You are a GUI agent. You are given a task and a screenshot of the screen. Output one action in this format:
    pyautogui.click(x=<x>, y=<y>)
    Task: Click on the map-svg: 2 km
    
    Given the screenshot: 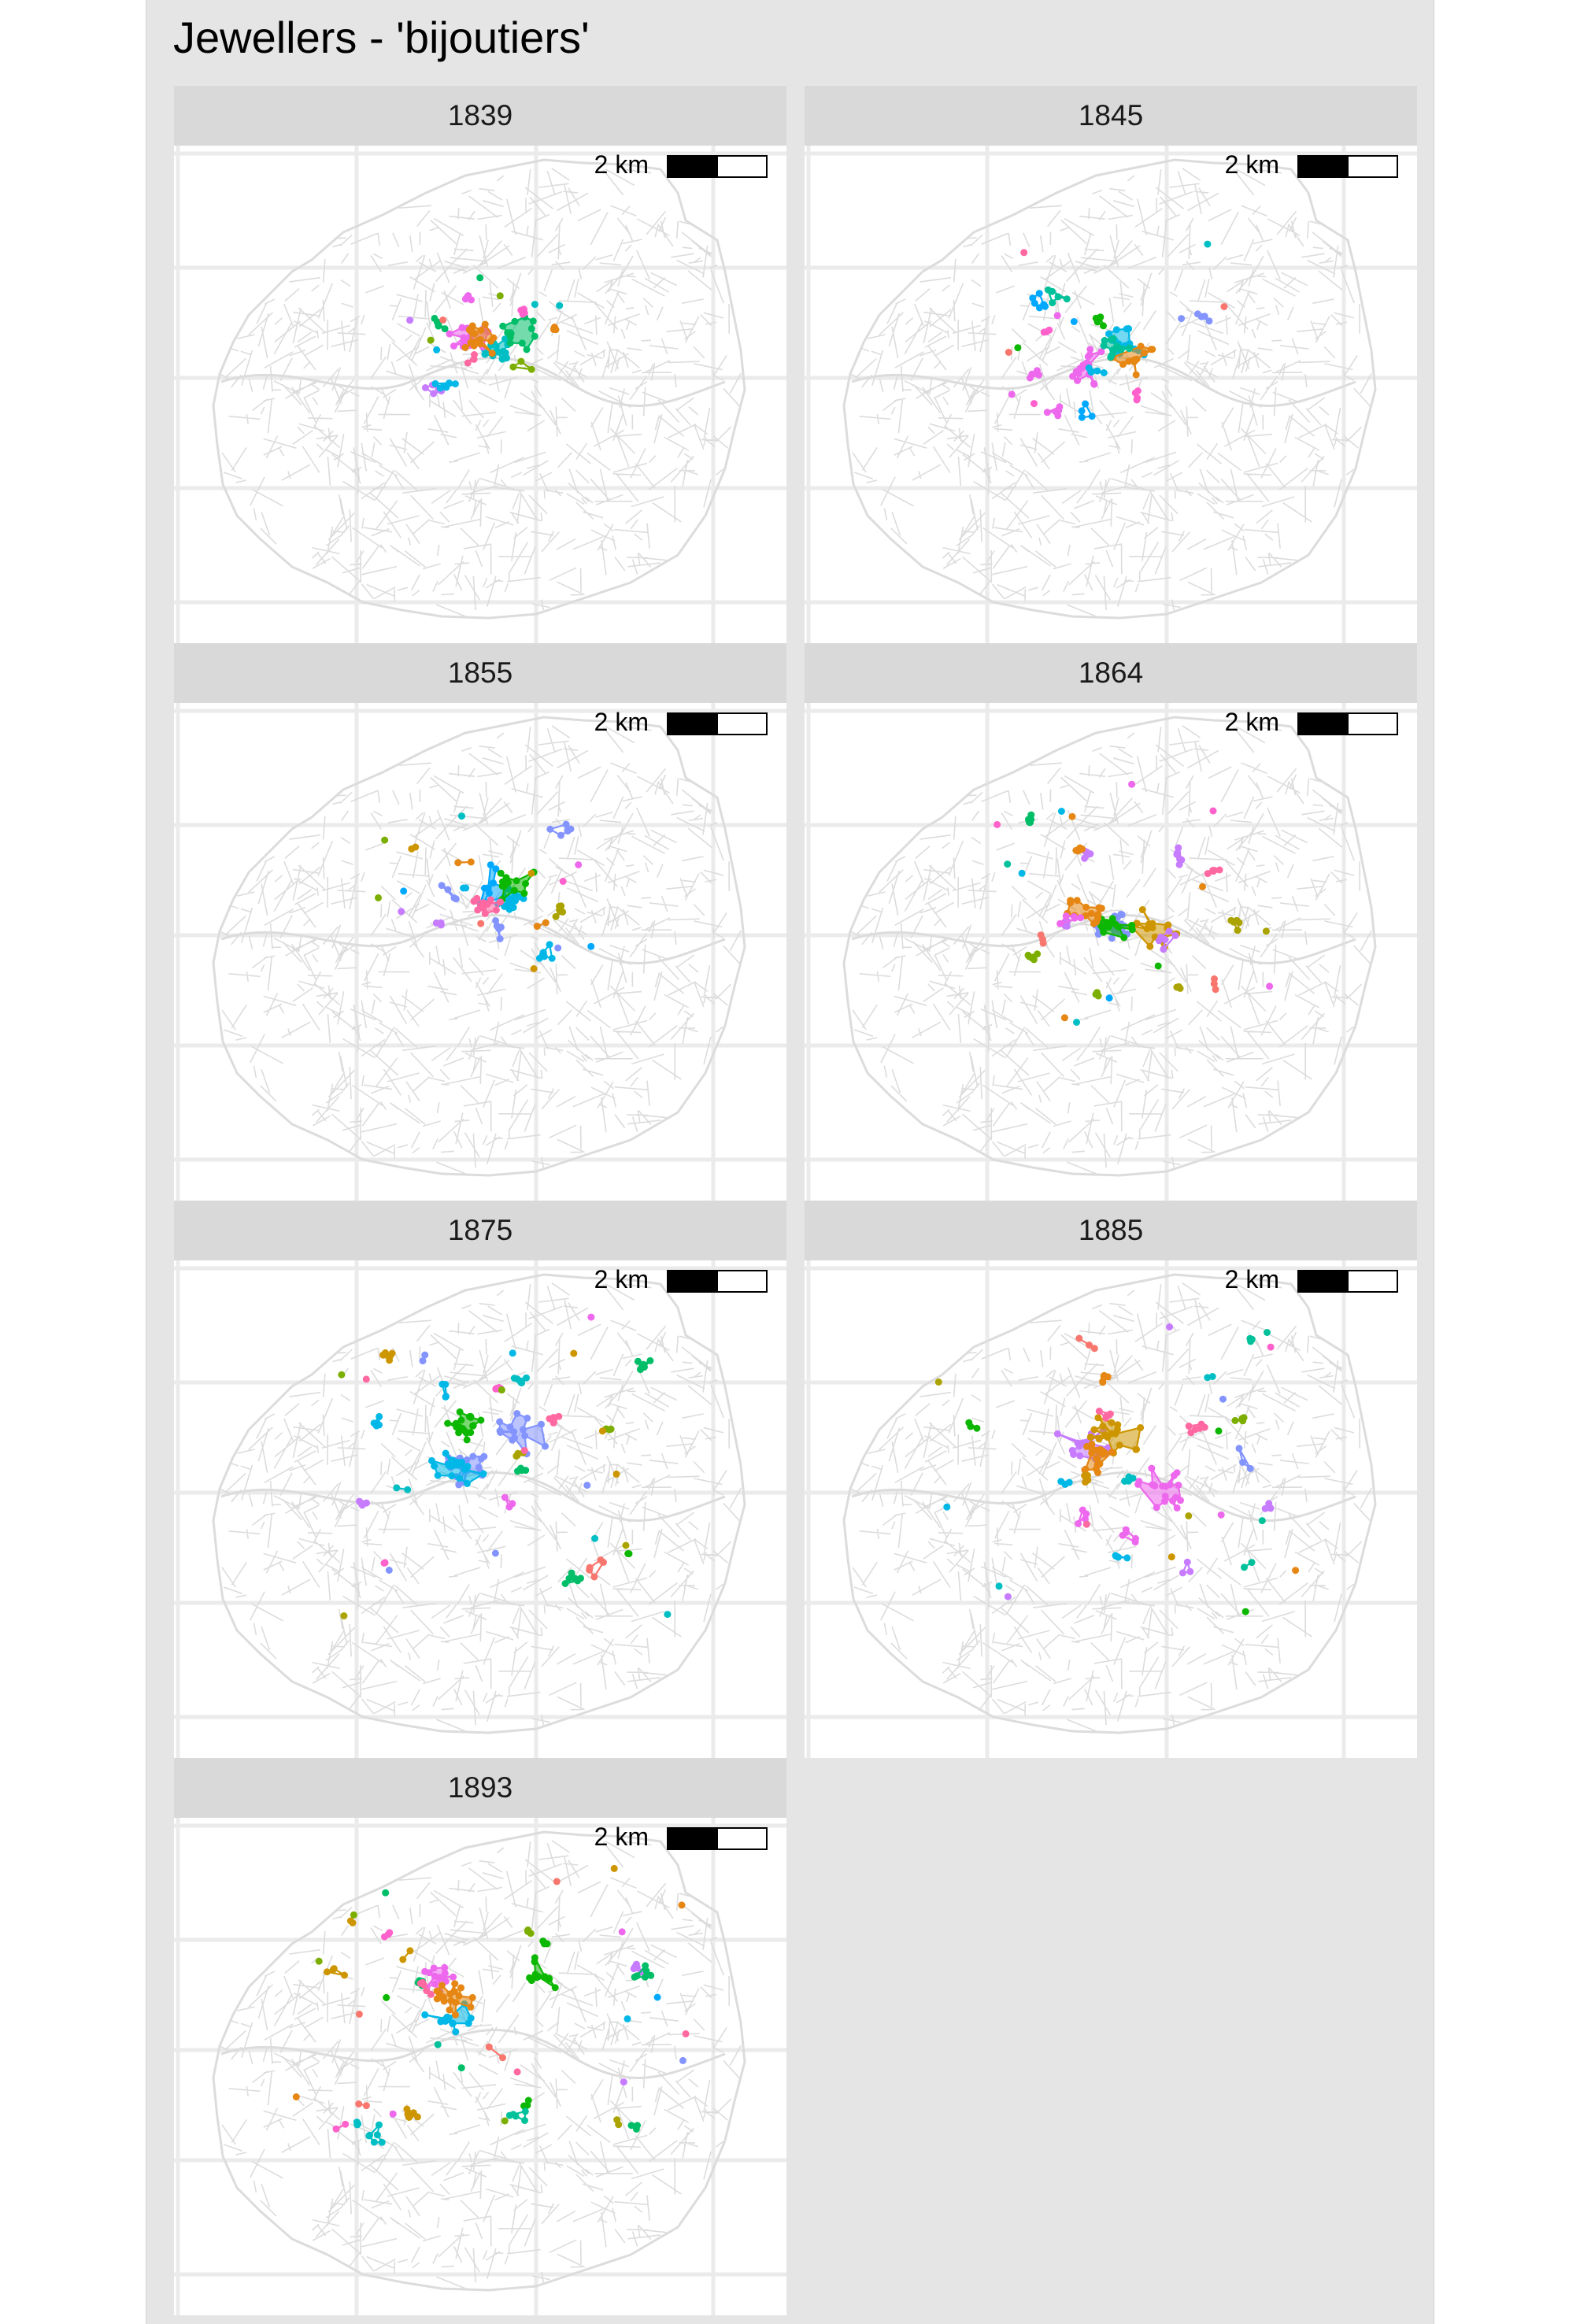 What is the action you would take?
    pyautogui.click(x=480, y=952)
    